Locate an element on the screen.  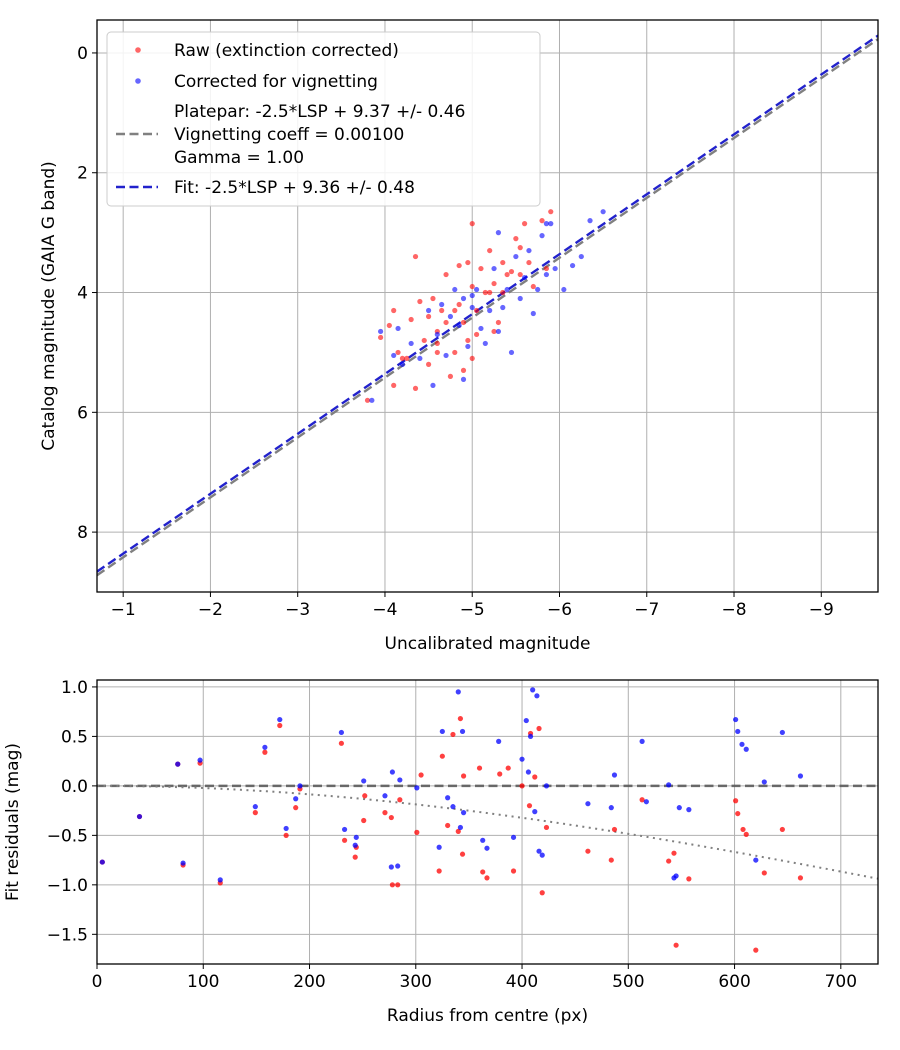
vignetting-curve is located at coordinates (487, 832).